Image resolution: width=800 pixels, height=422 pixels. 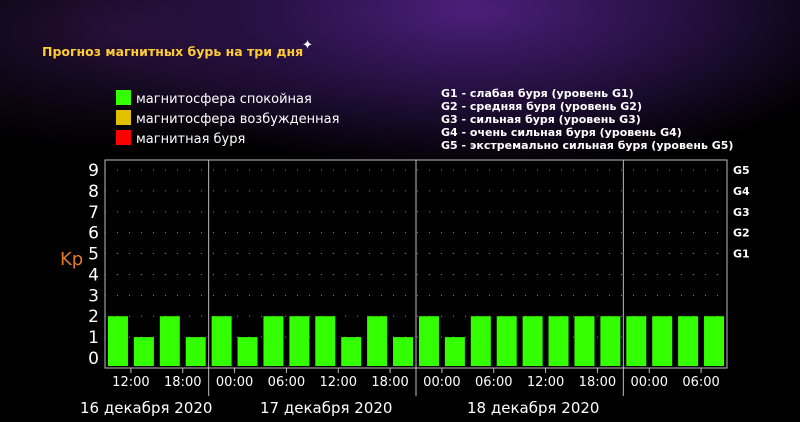 What do you see at coordinates (238, 119) in the screenshot?
I see `legend-label-excited: магнитосфера возбужденная` at bounding box center [238, 119].